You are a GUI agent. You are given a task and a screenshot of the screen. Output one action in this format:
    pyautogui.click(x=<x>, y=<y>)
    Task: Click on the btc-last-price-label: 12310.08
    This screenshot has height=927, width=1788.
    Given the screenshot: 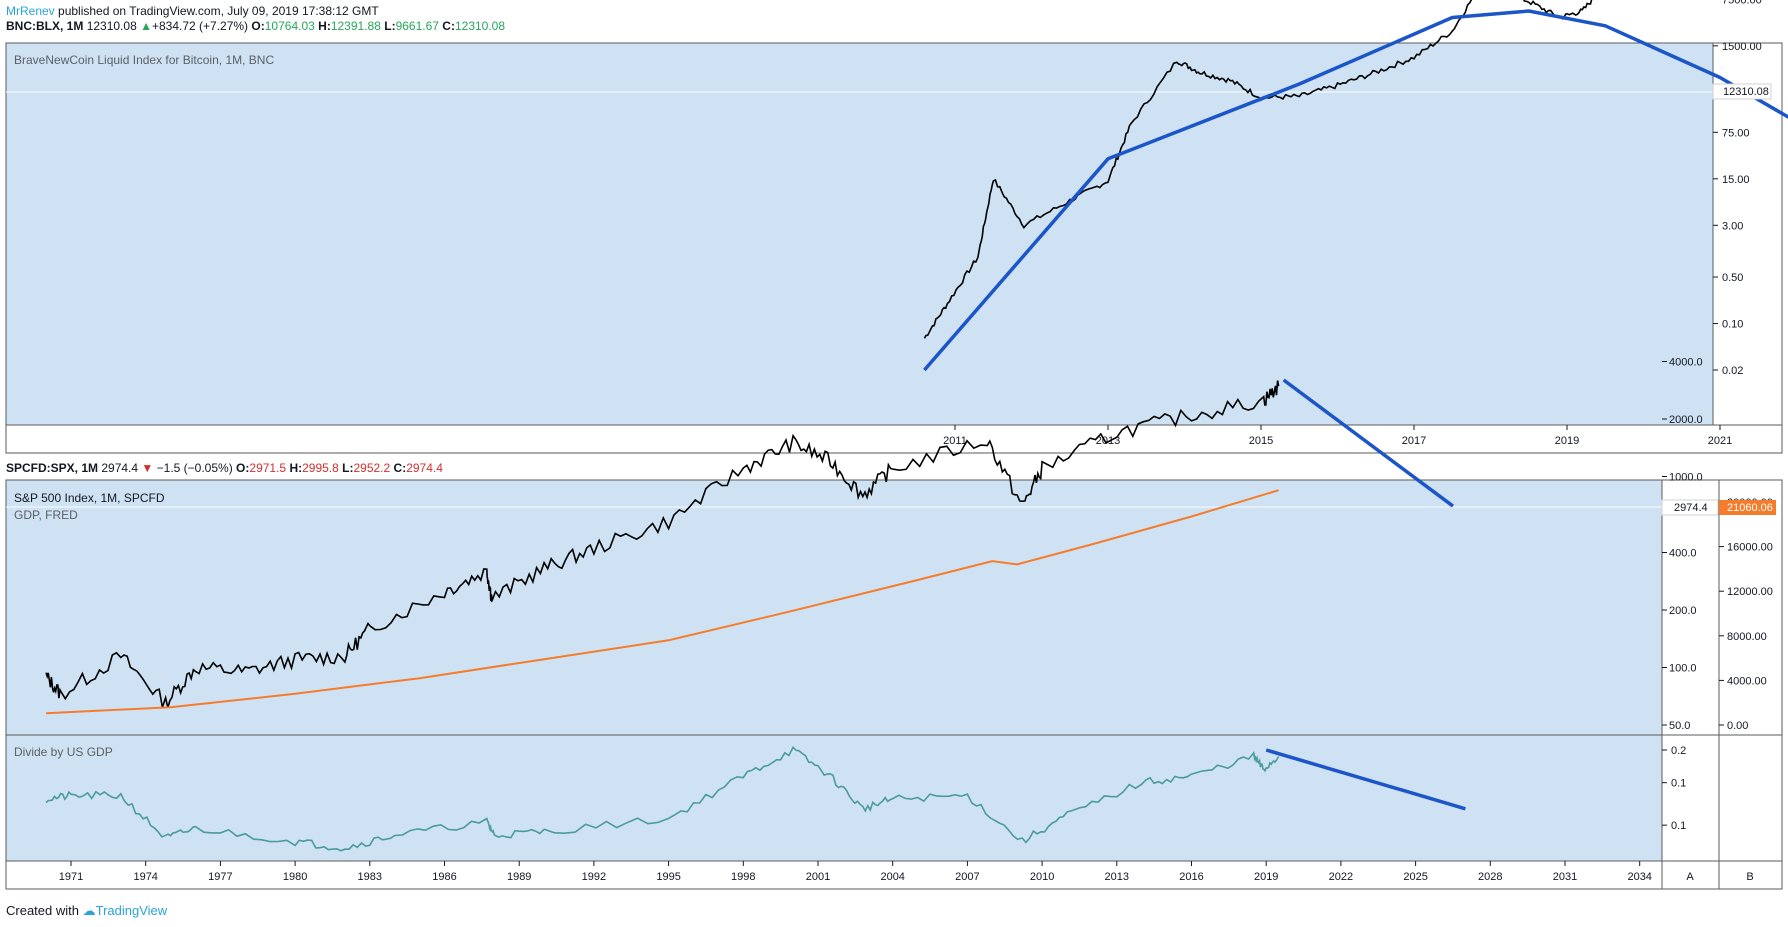 What is the action you would take?
    pyautogui.click(x=1746, y=92)
    